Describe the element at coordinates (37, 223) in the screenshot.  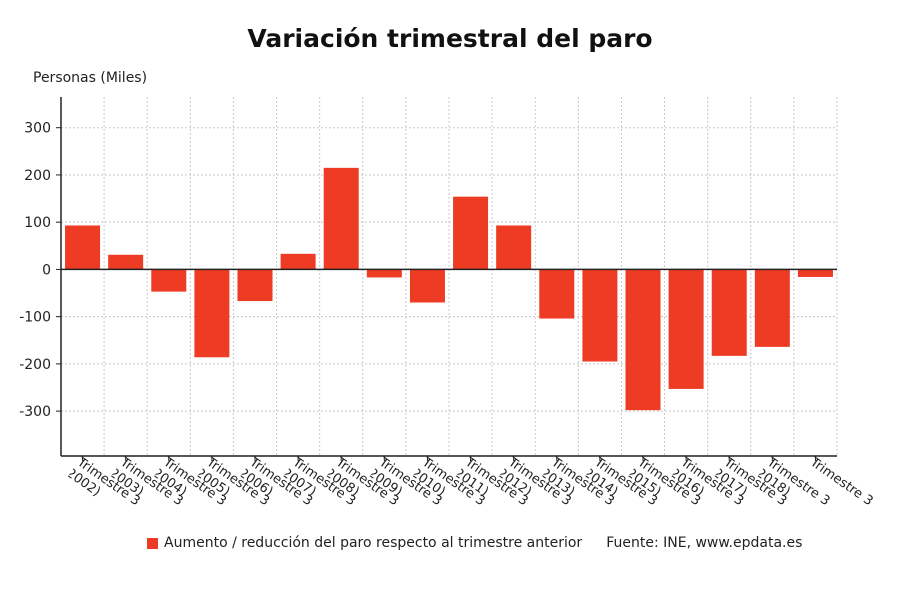
I see `y-tick-label: 100` at that location.